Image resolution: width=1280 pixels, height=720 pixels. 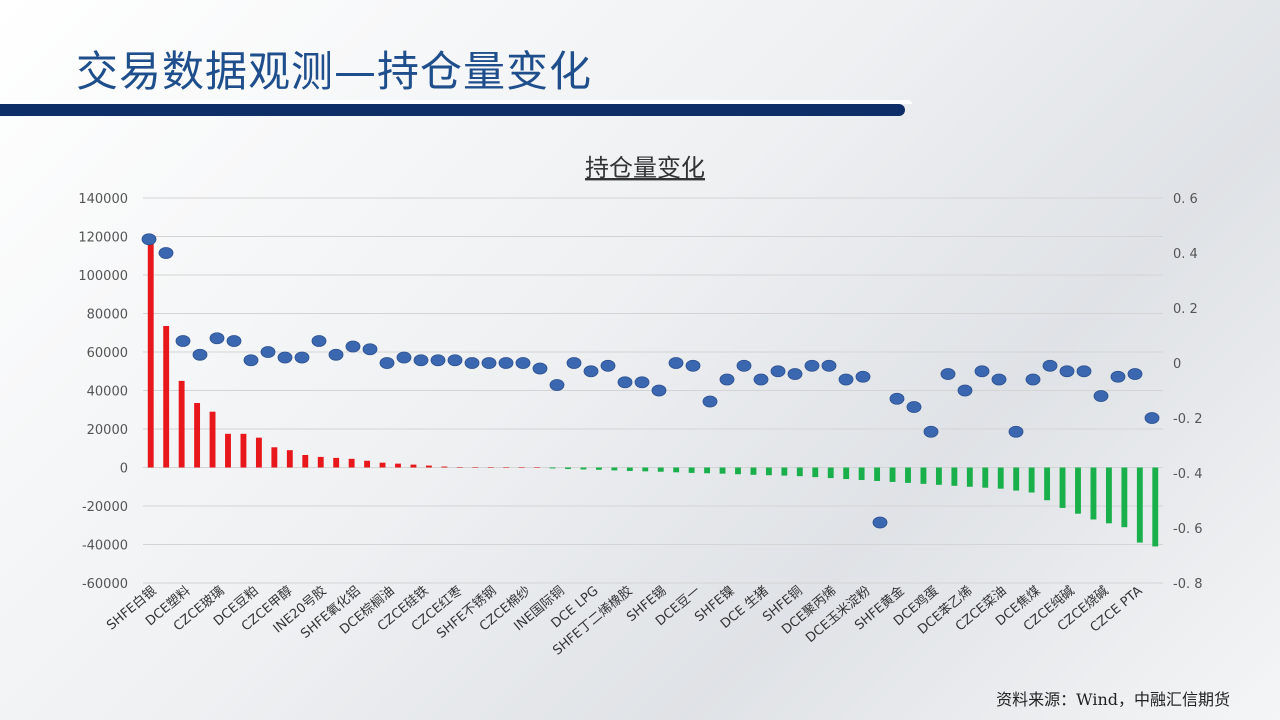 I want to click on y-left-tick-label: 60000, so click(x=107, y=353).